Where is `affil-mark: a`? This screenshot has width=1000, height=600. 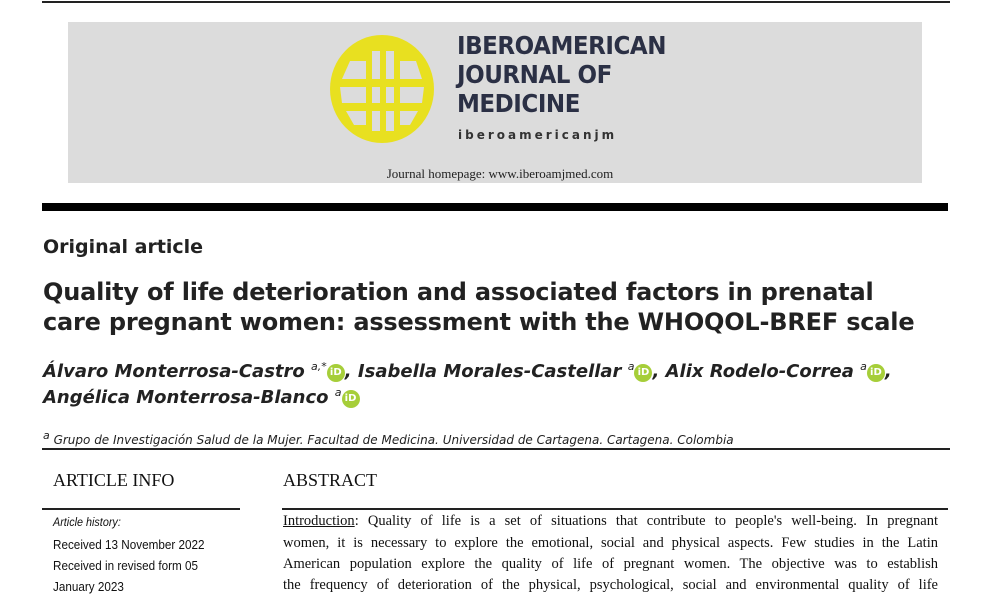 affil-mark: a is located at coordinates (46, 435).